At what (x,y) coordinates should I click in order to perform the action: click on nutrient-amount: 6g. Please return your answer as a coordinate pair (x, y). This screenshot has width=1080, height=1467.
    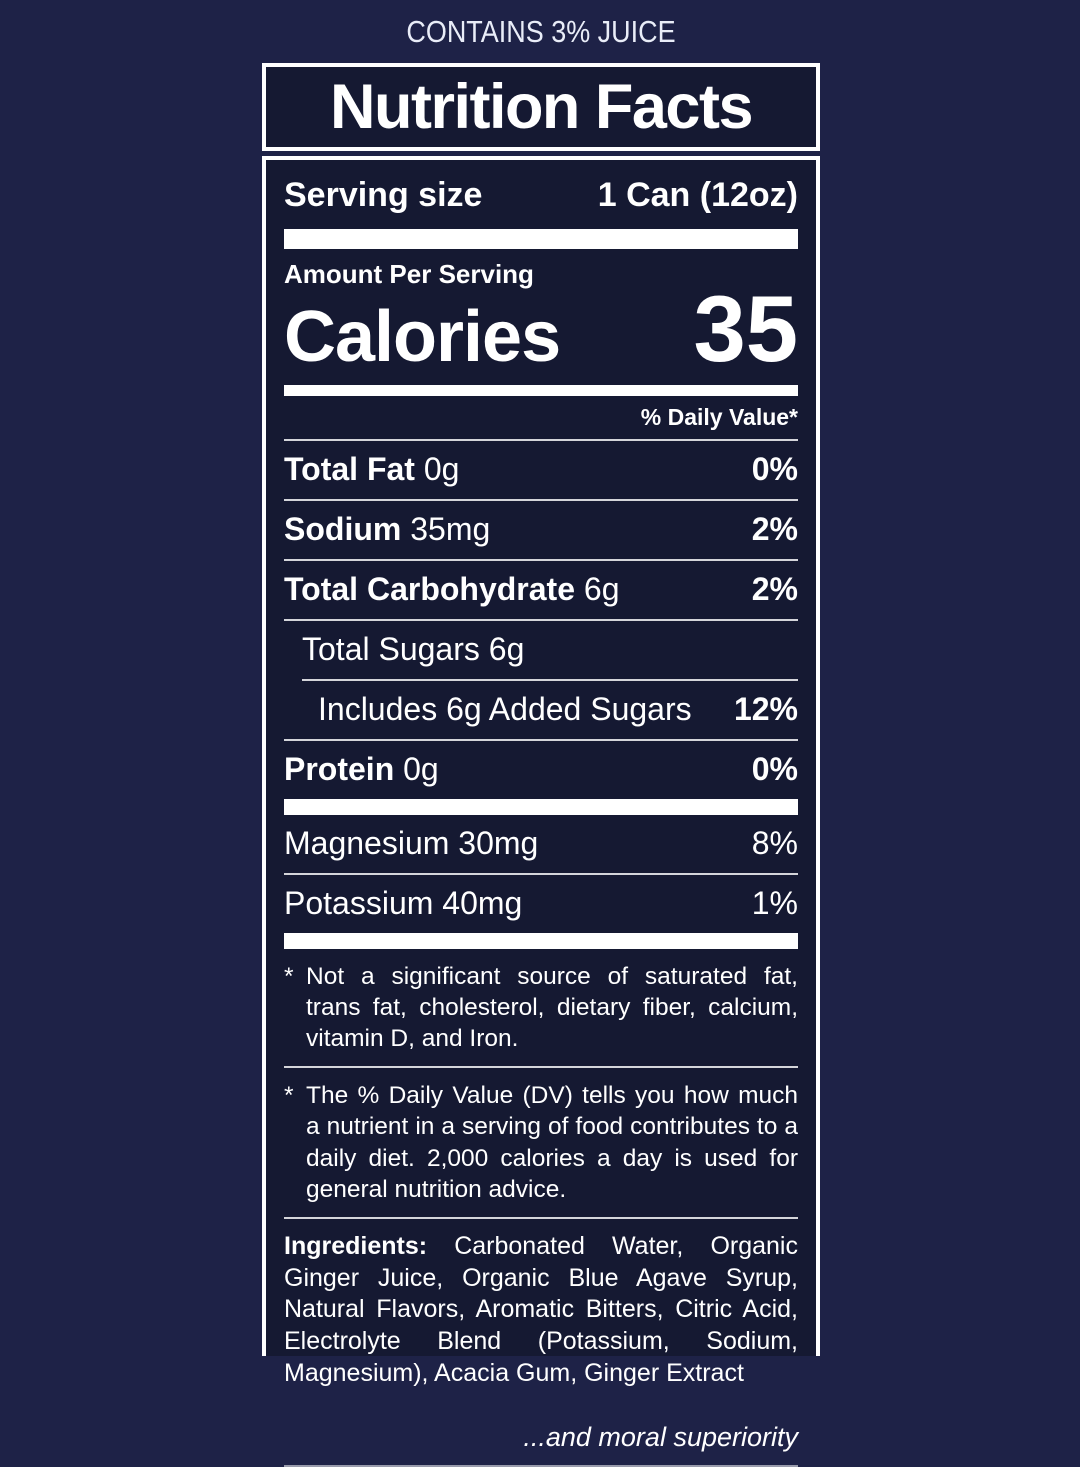
    Looking at the image, I should click on (601, 589).